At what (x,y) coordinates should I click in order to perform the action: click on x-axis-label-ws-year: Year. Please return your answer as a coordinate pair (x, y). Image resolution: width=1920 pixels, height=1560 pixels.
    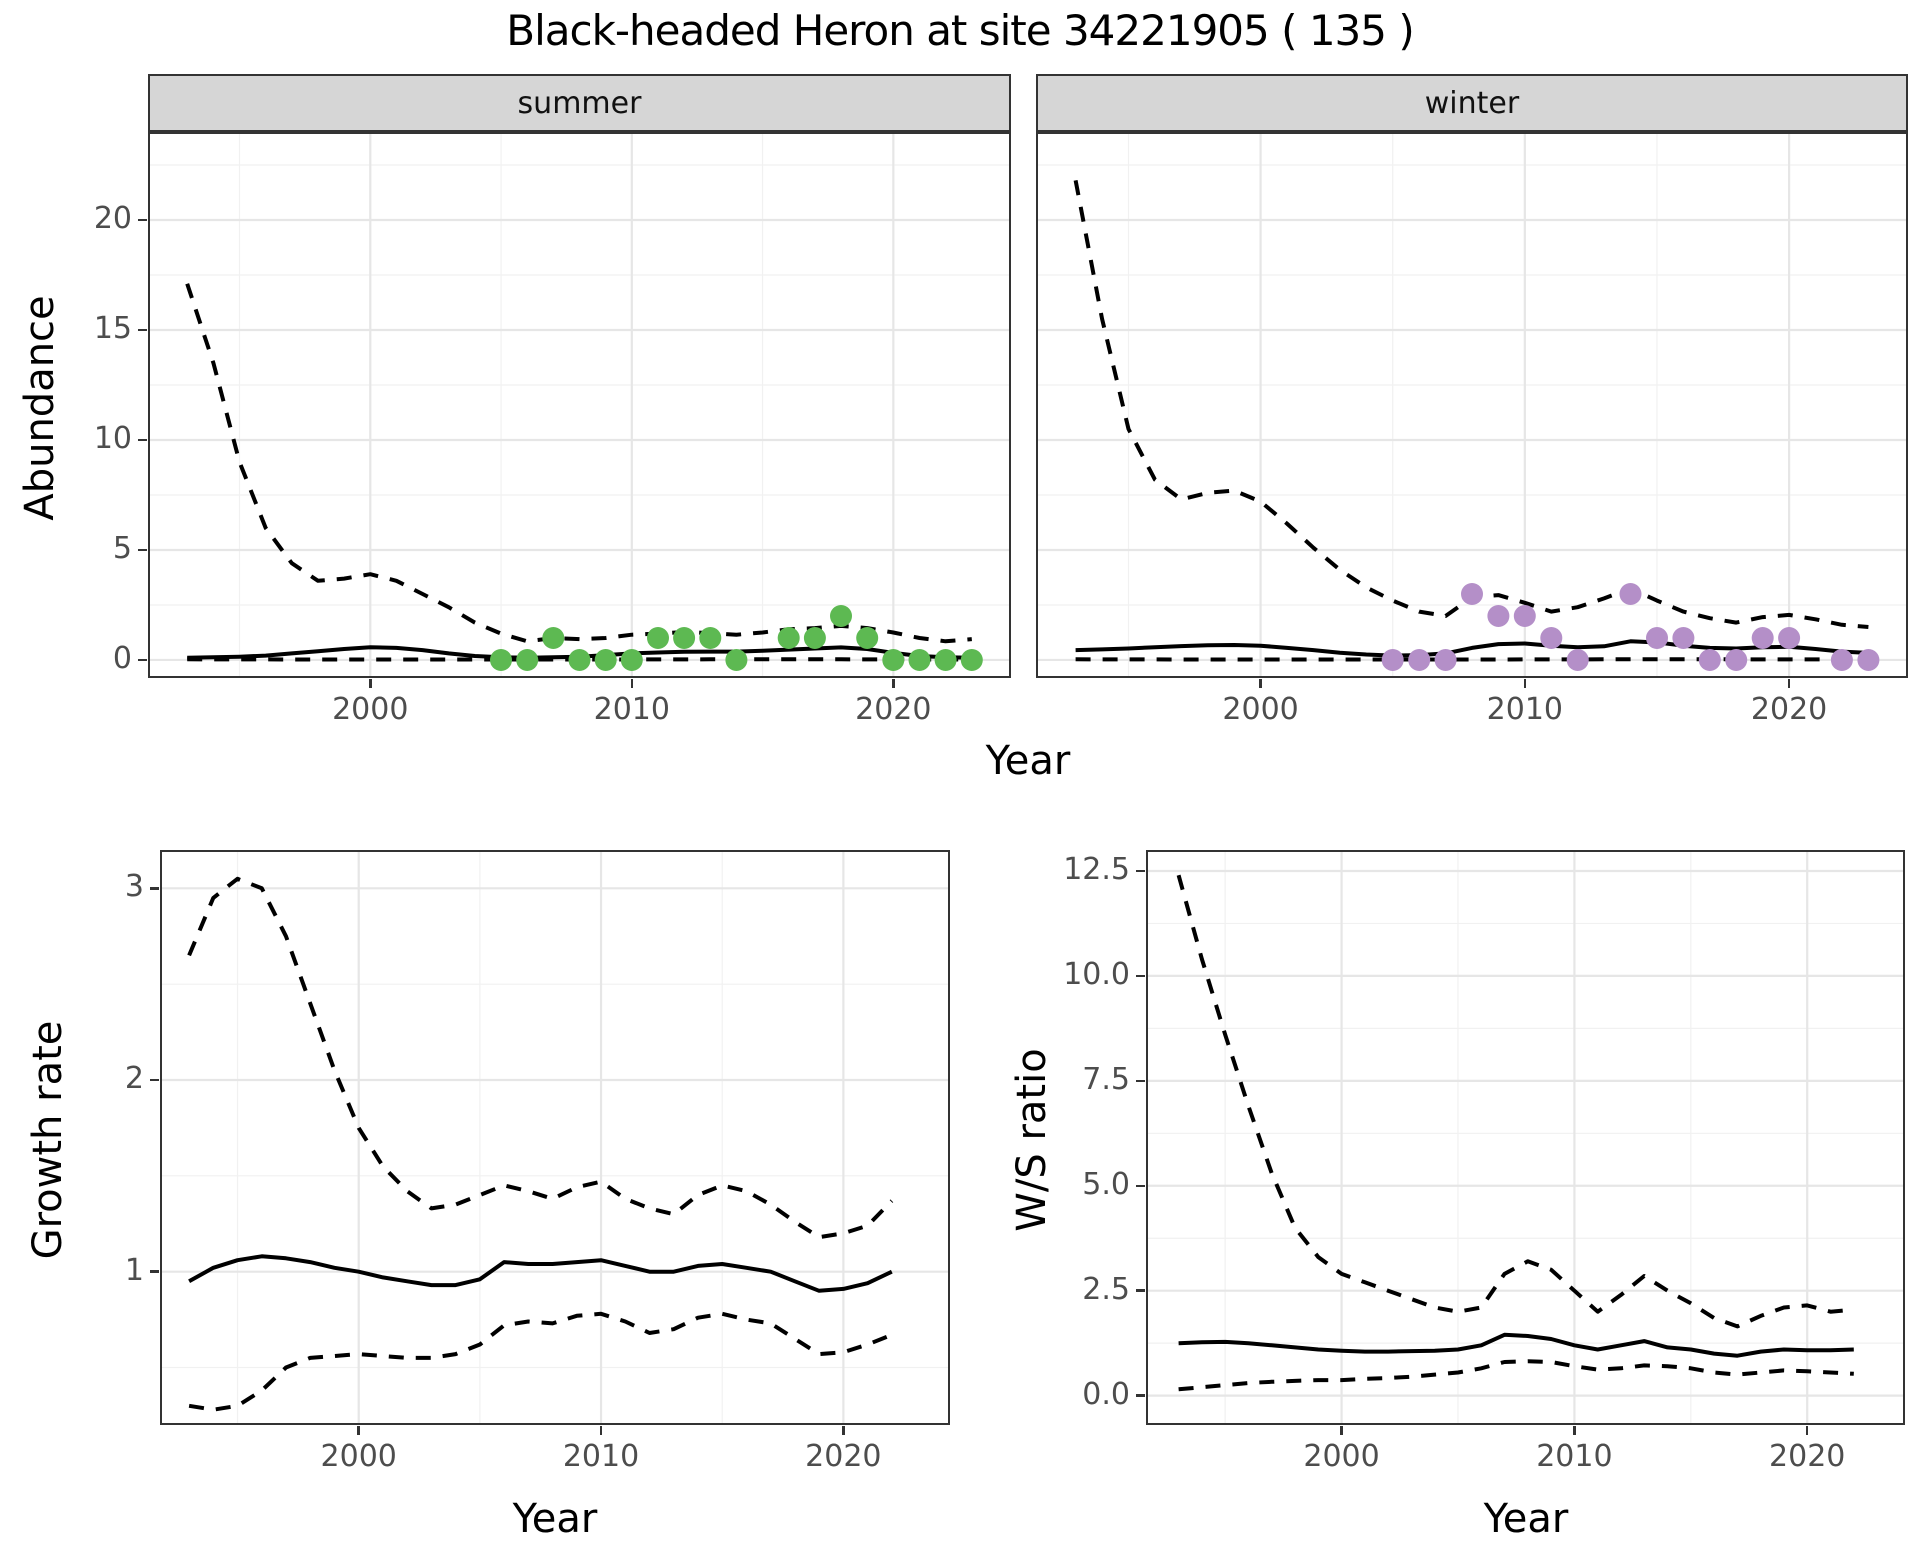
    Looking at the image, I should click on (1526, 1519).